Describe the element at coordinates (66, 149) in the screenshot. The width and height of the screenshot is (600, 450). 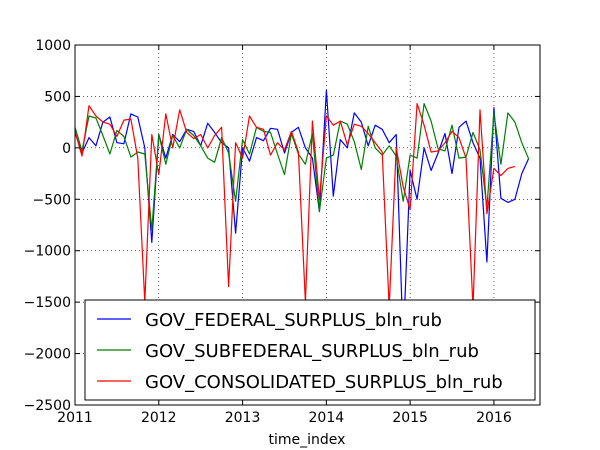
I see `y-tick-label: 0` at that location.